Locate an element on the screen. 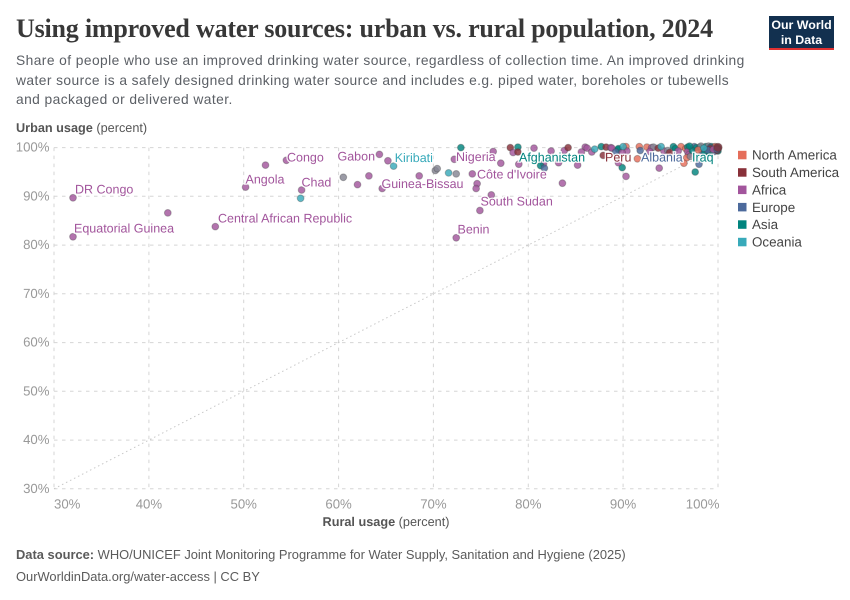 The image size is (850, 600). svg-text: Angola is located at coordinates (265, 180).